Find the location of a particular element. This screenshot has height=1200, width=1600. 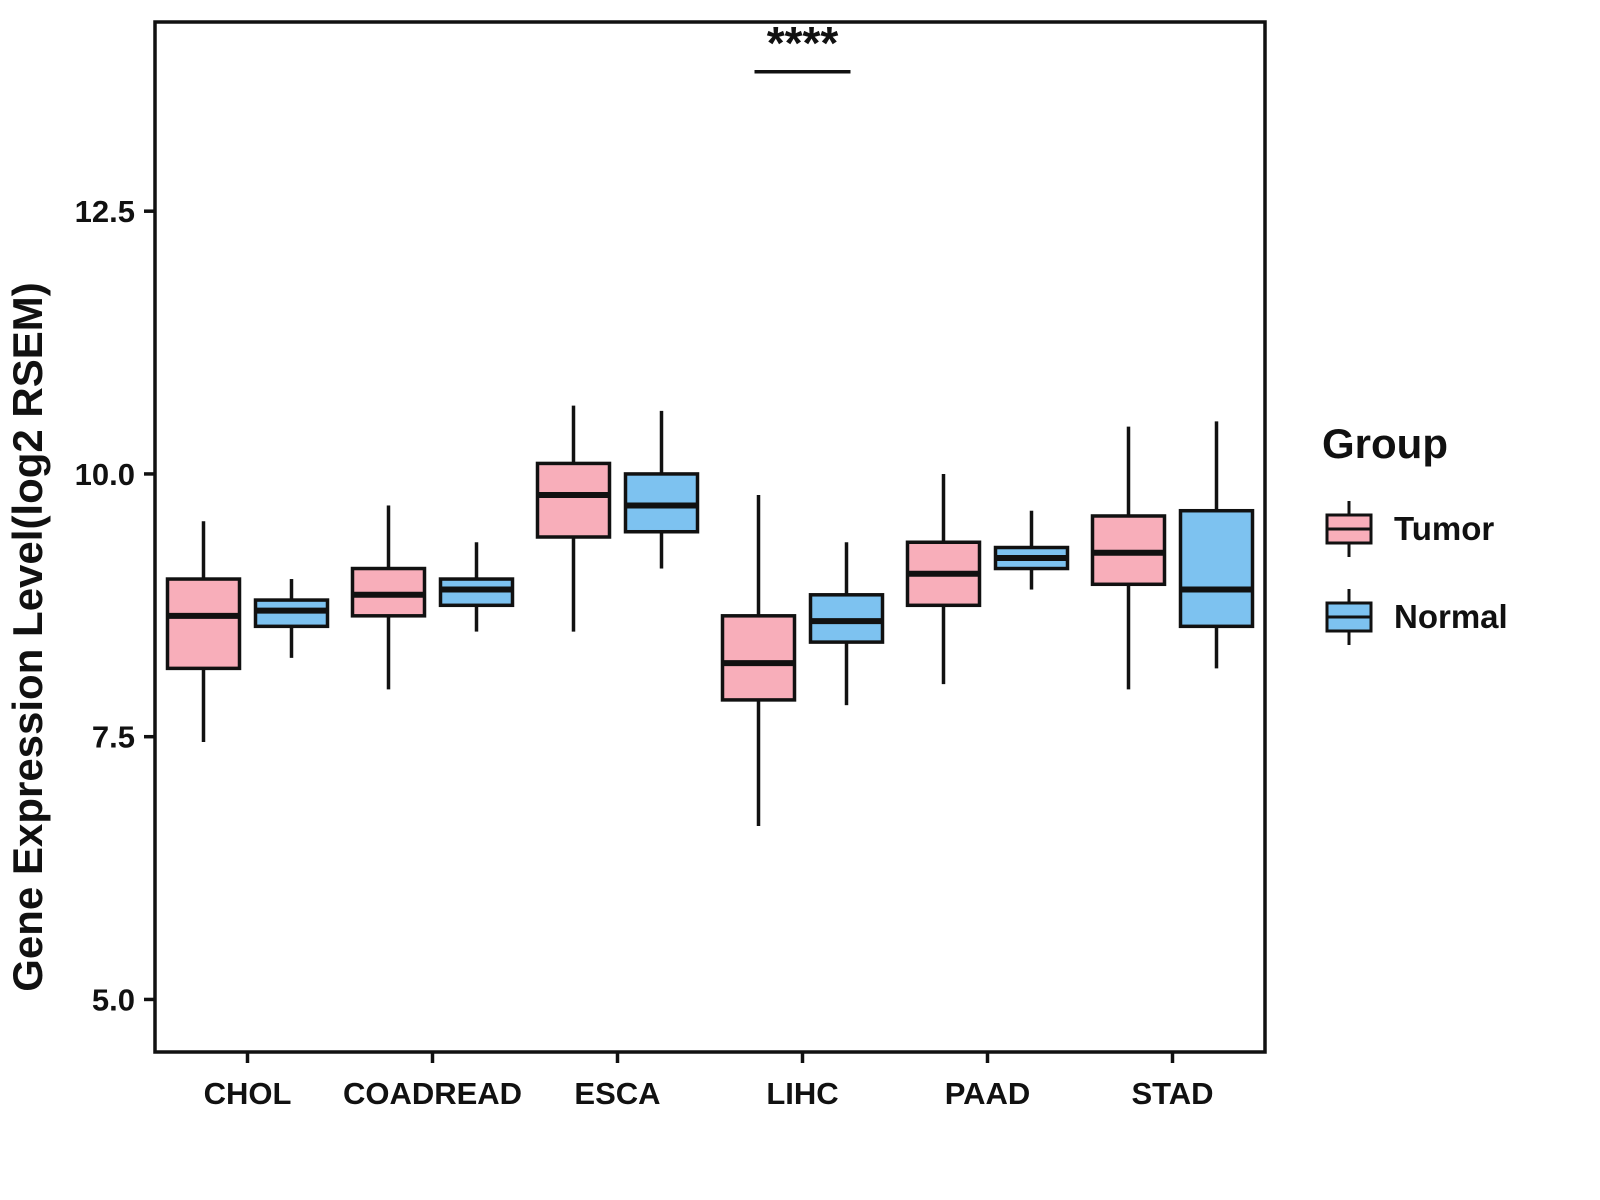

significance-label: **** is located at coordinates (803, 43).